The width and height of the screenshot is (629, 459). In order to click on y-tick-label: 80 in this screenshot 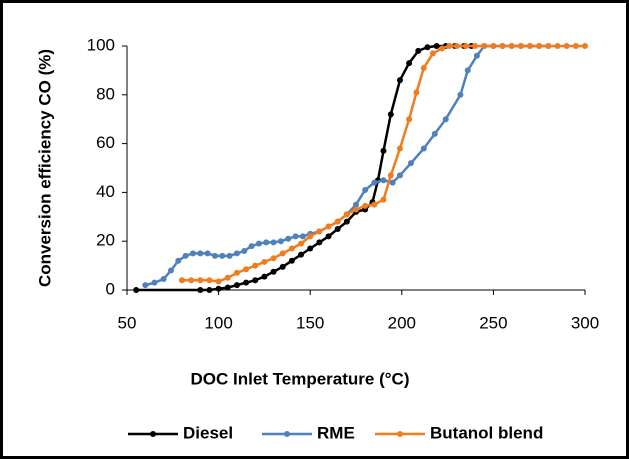, I will do `click(105, 93)`.